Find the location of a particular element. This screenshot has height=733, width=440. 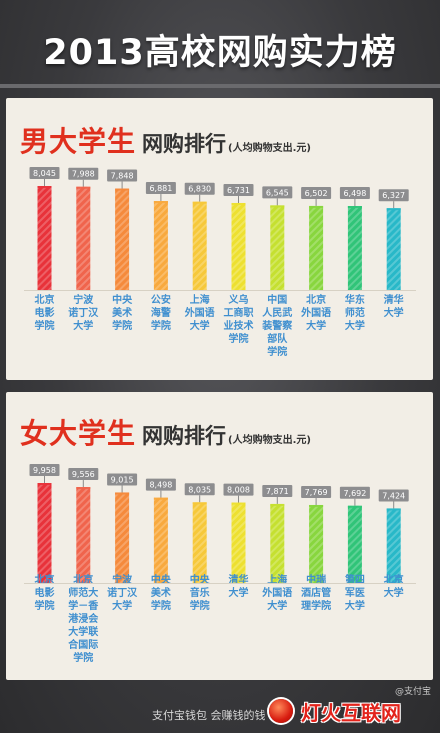

bar-group: 9,015 宁波诺丁汉大学 is located at coordinates (122, 542).